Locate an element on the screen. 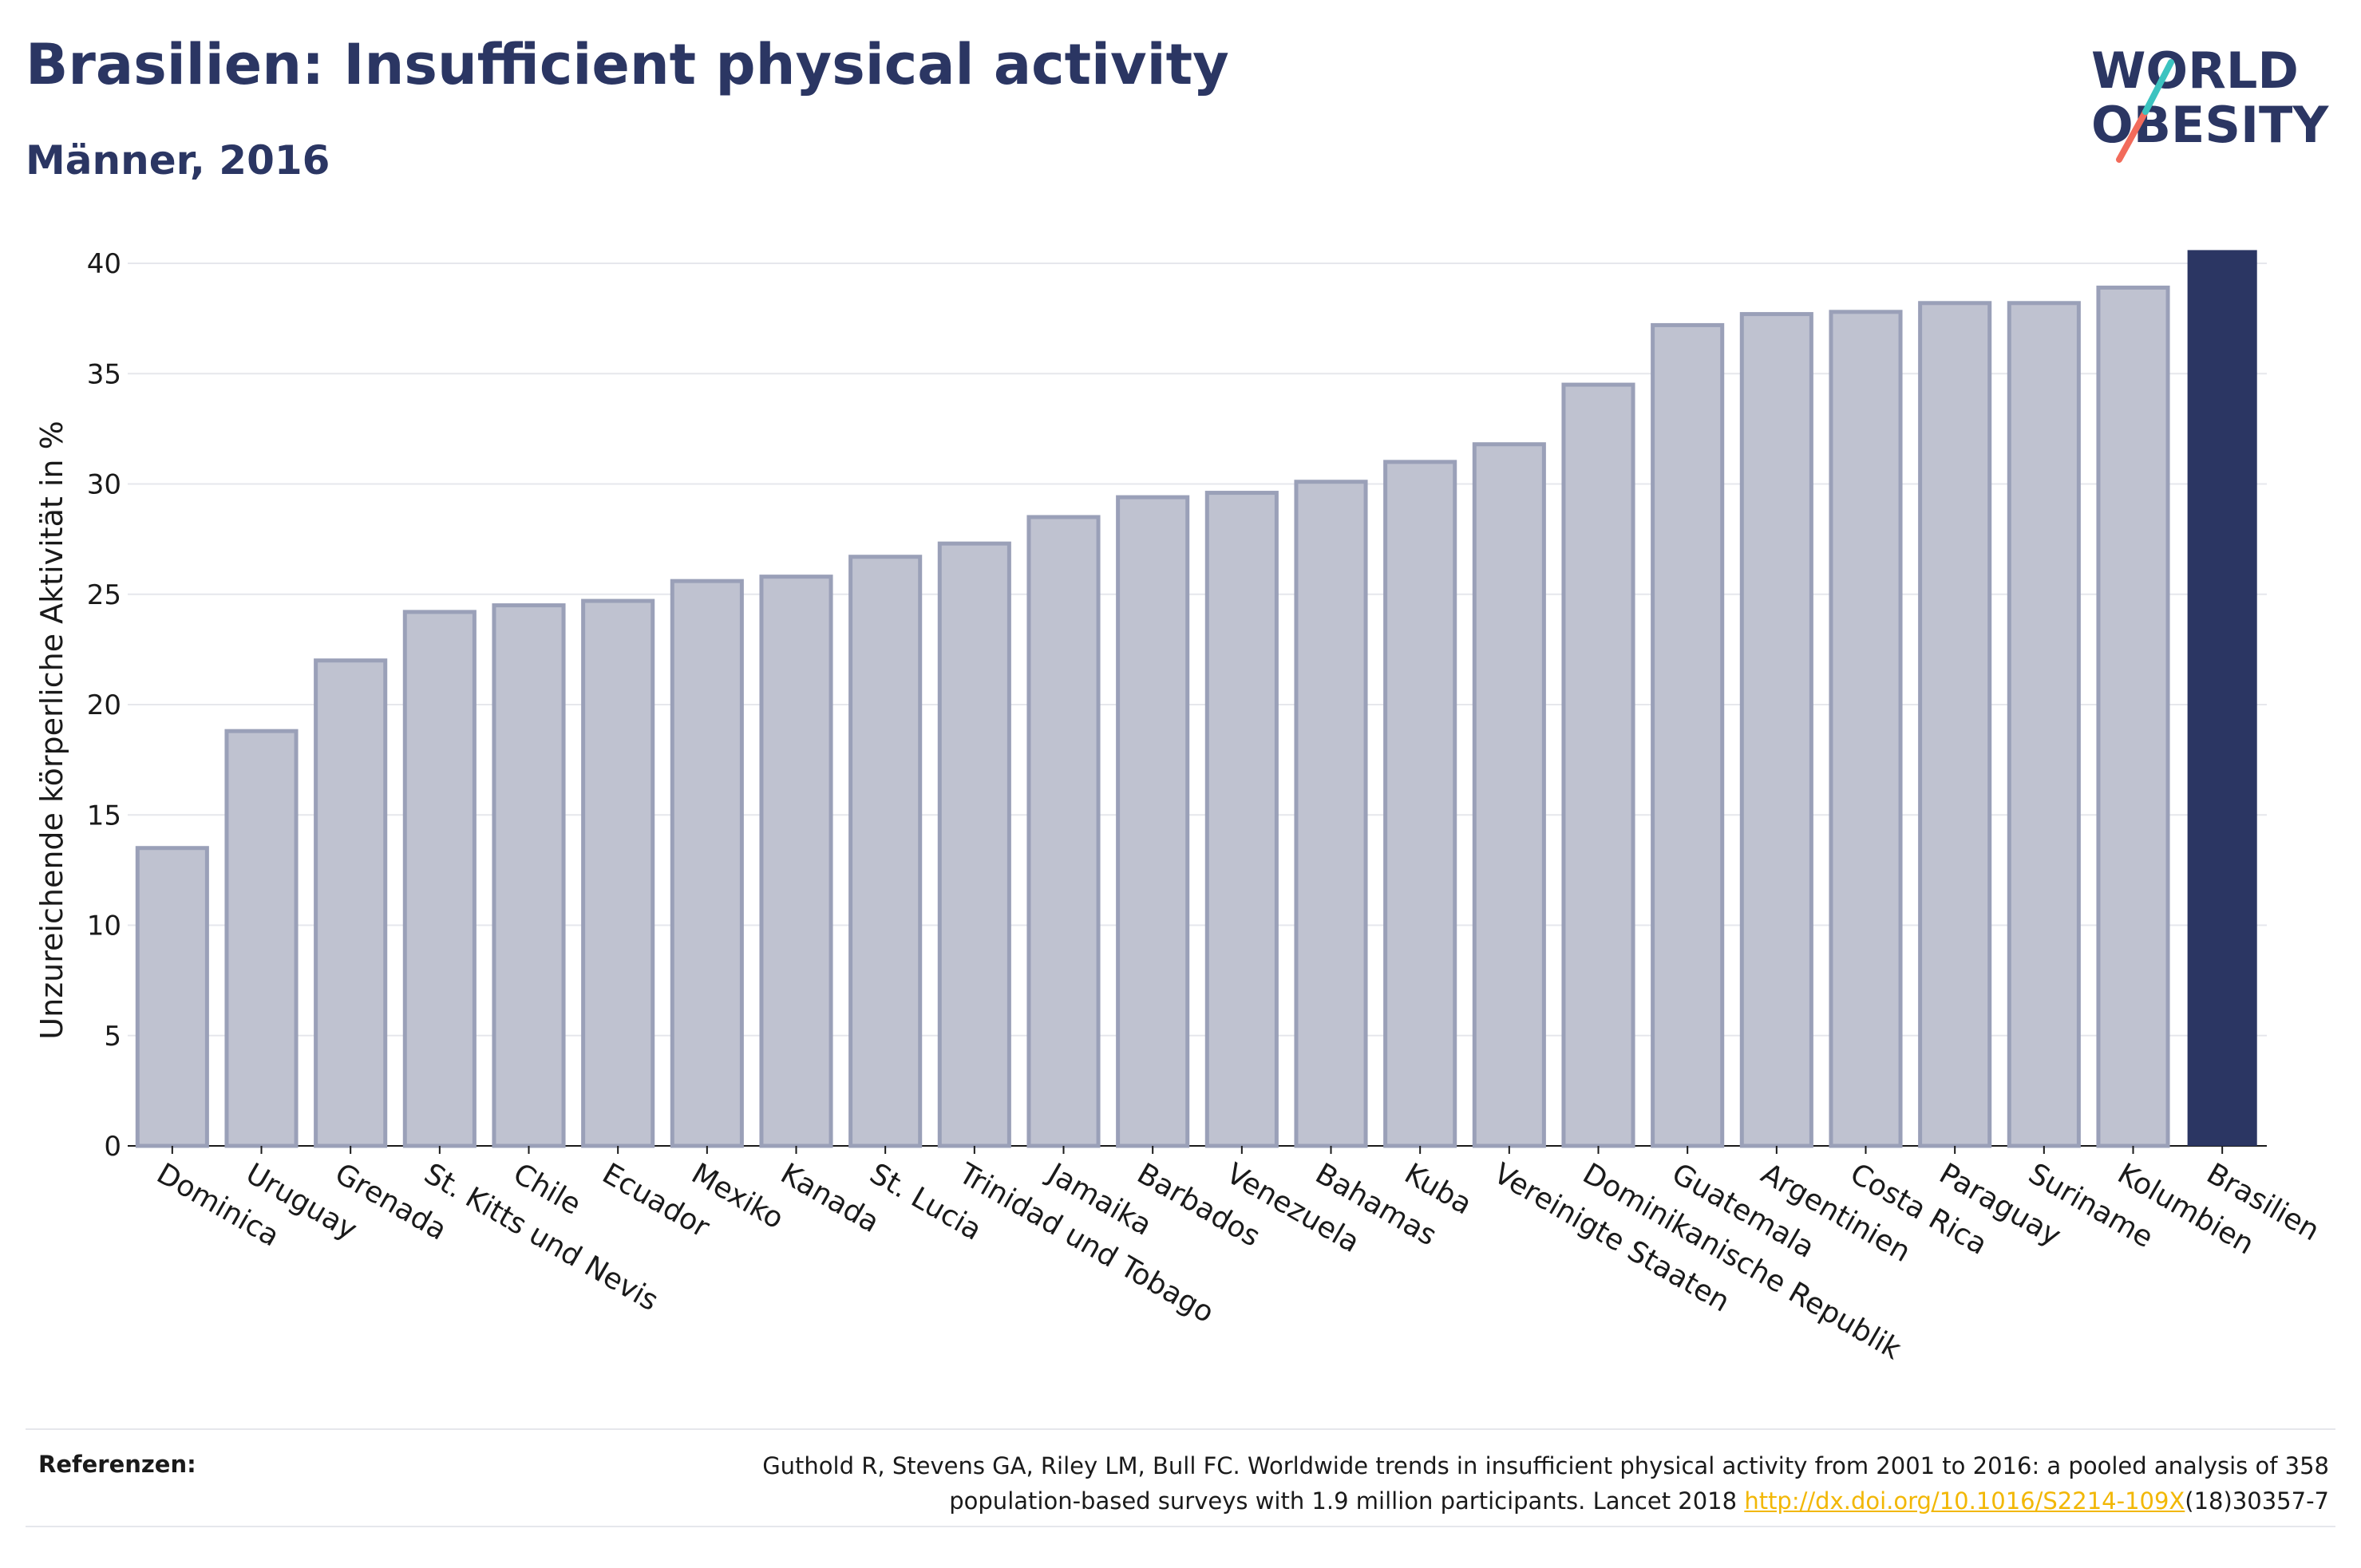  bar-costa-rica is located at coordinates (1866, 729).